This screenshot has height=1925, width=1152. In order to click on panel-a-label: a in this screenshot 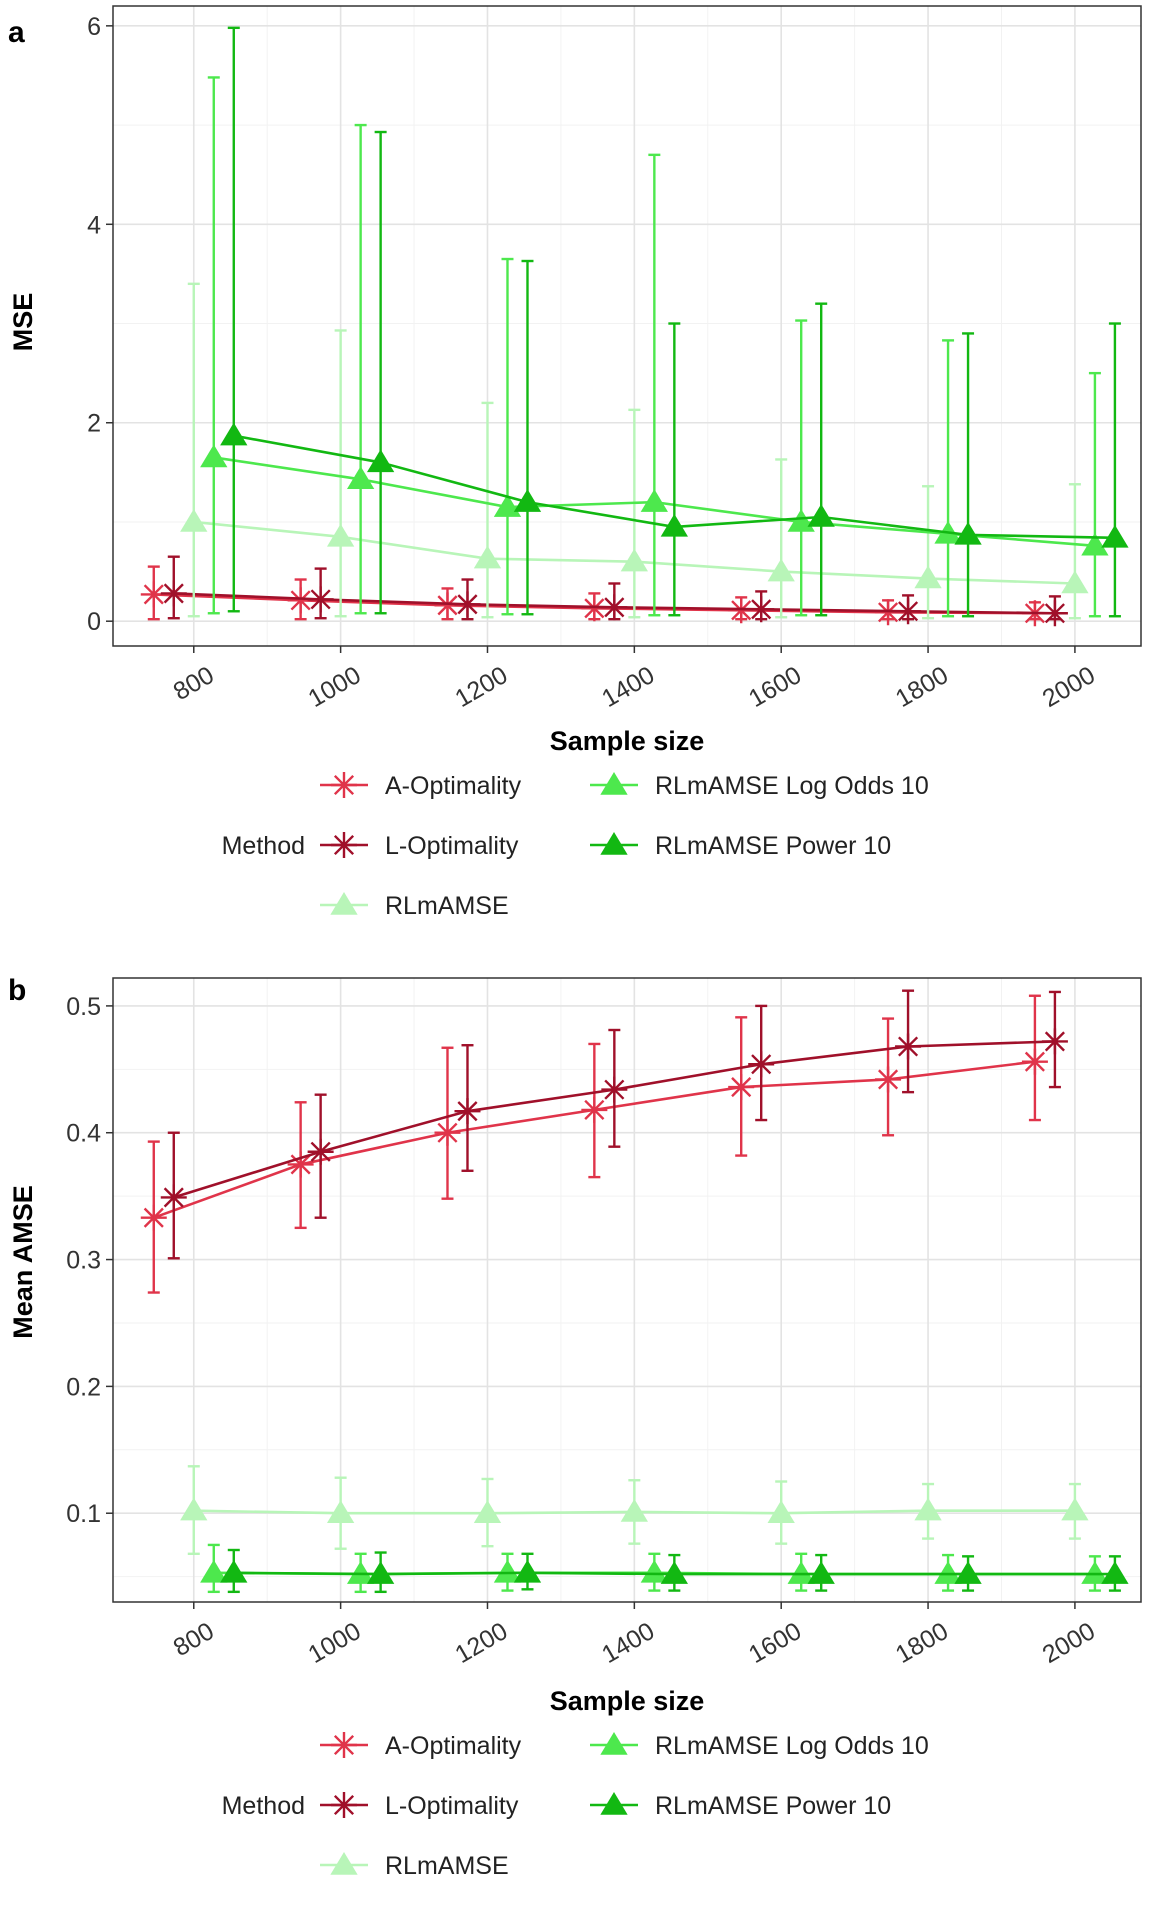, I will do `click(16, 32)`.